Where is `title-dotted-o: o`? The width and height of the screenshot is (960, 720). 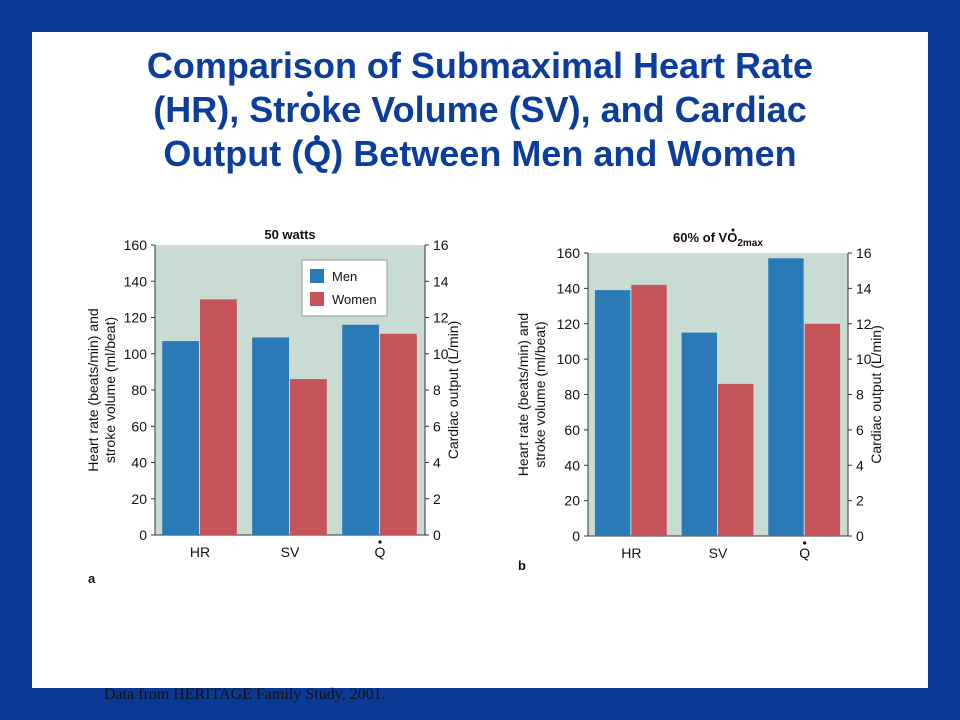
title-dotted-o: o is located at coordinates (310, 109).